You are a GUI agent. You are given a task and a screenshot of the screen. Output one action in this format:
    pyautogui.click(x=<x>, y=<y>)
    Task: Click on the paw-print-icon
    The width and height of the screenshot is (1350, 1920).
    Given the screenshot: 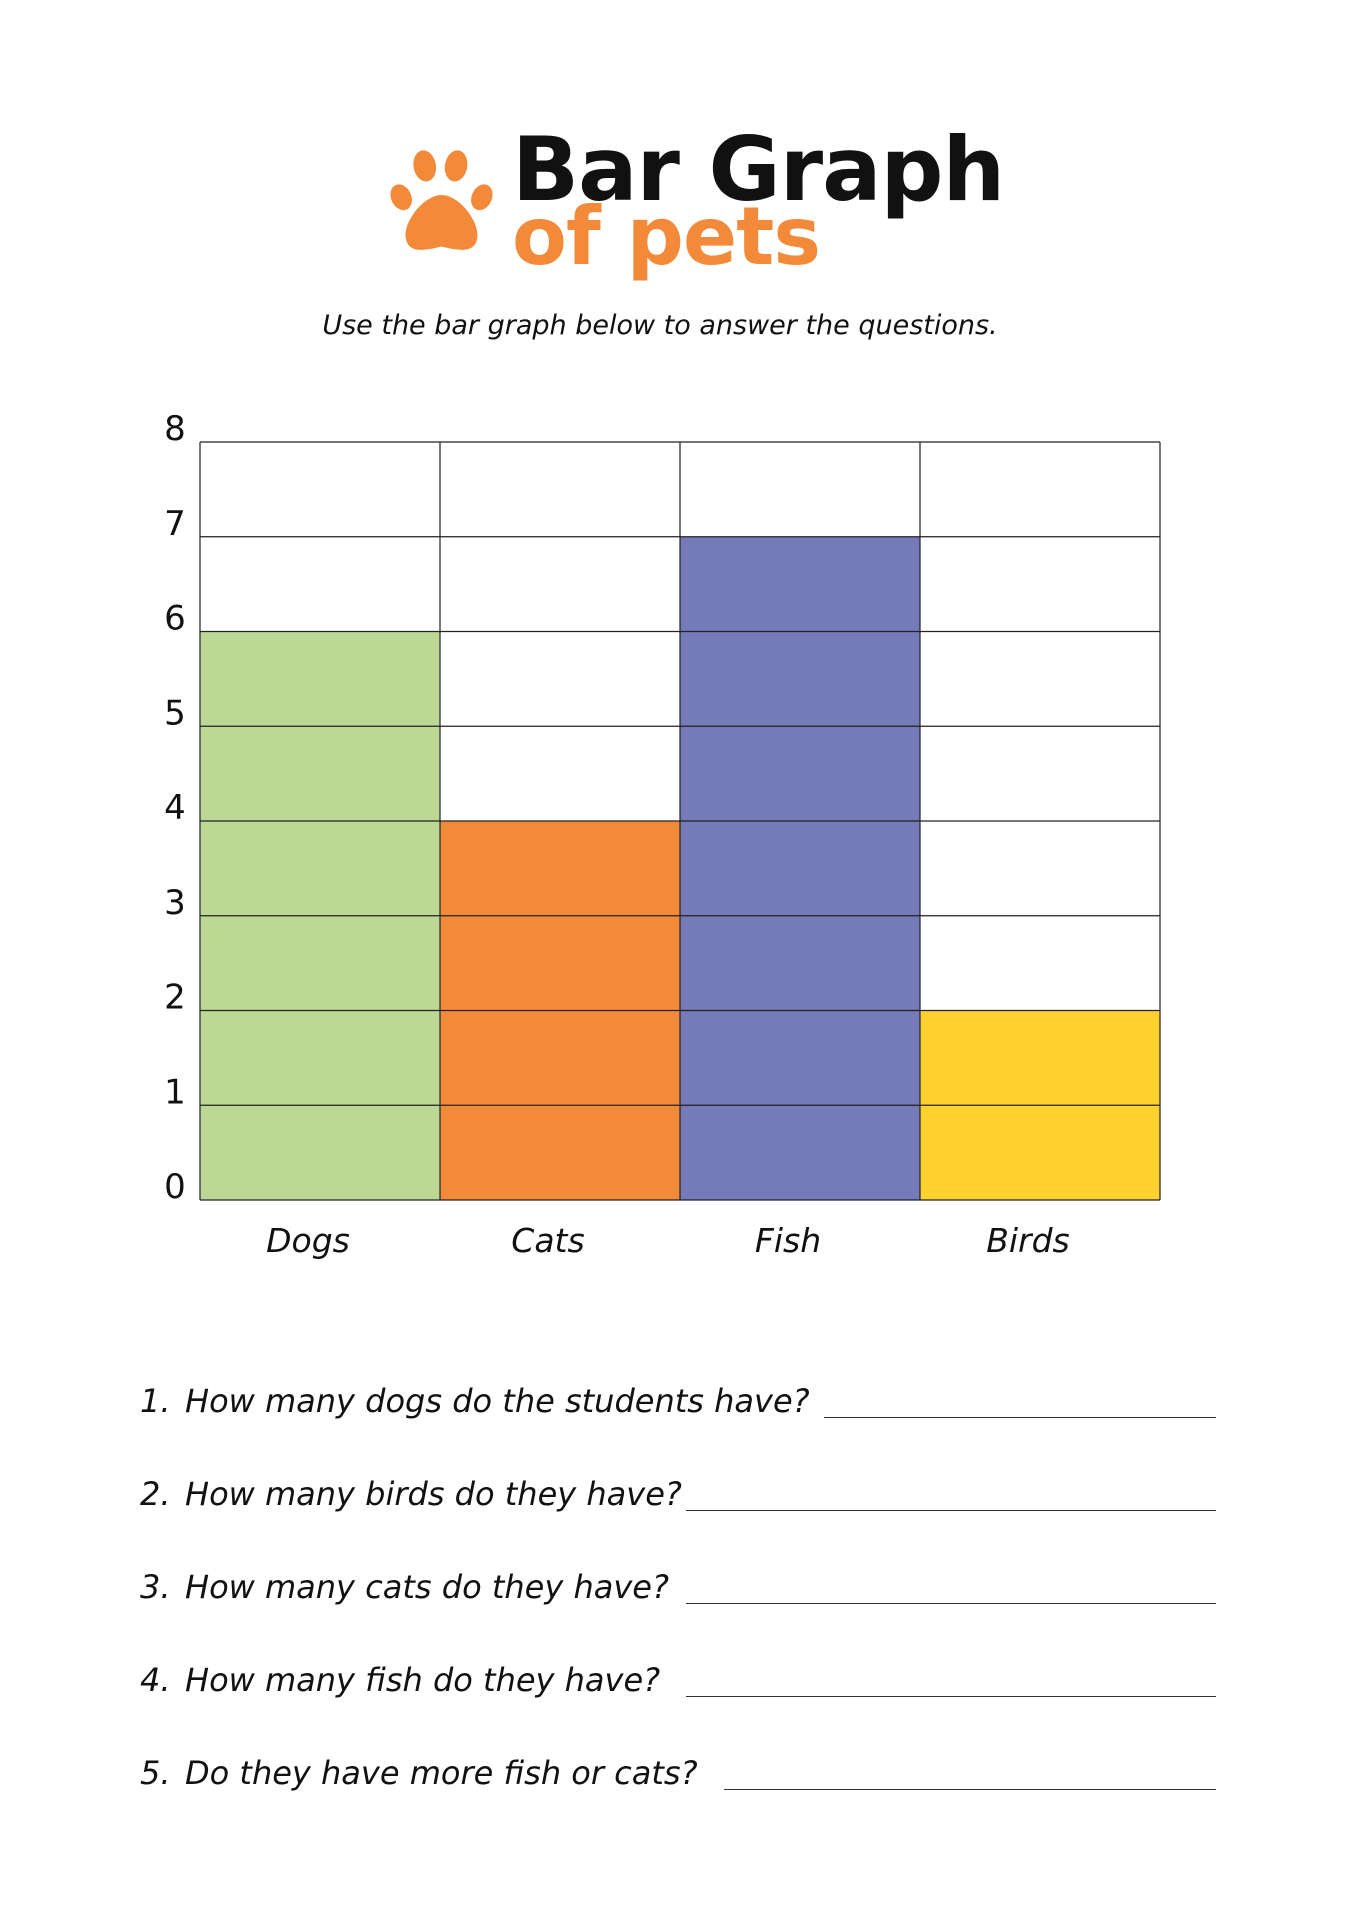 What is the action you would take?
    pyautogui.click(x=441, y=200)
    